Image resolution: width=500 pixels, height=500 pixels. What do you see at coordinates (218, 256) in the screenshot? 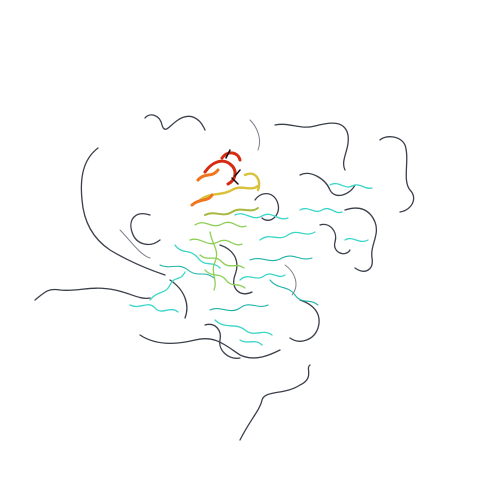
I see `green-core-region` at bounding box center [218, 256].